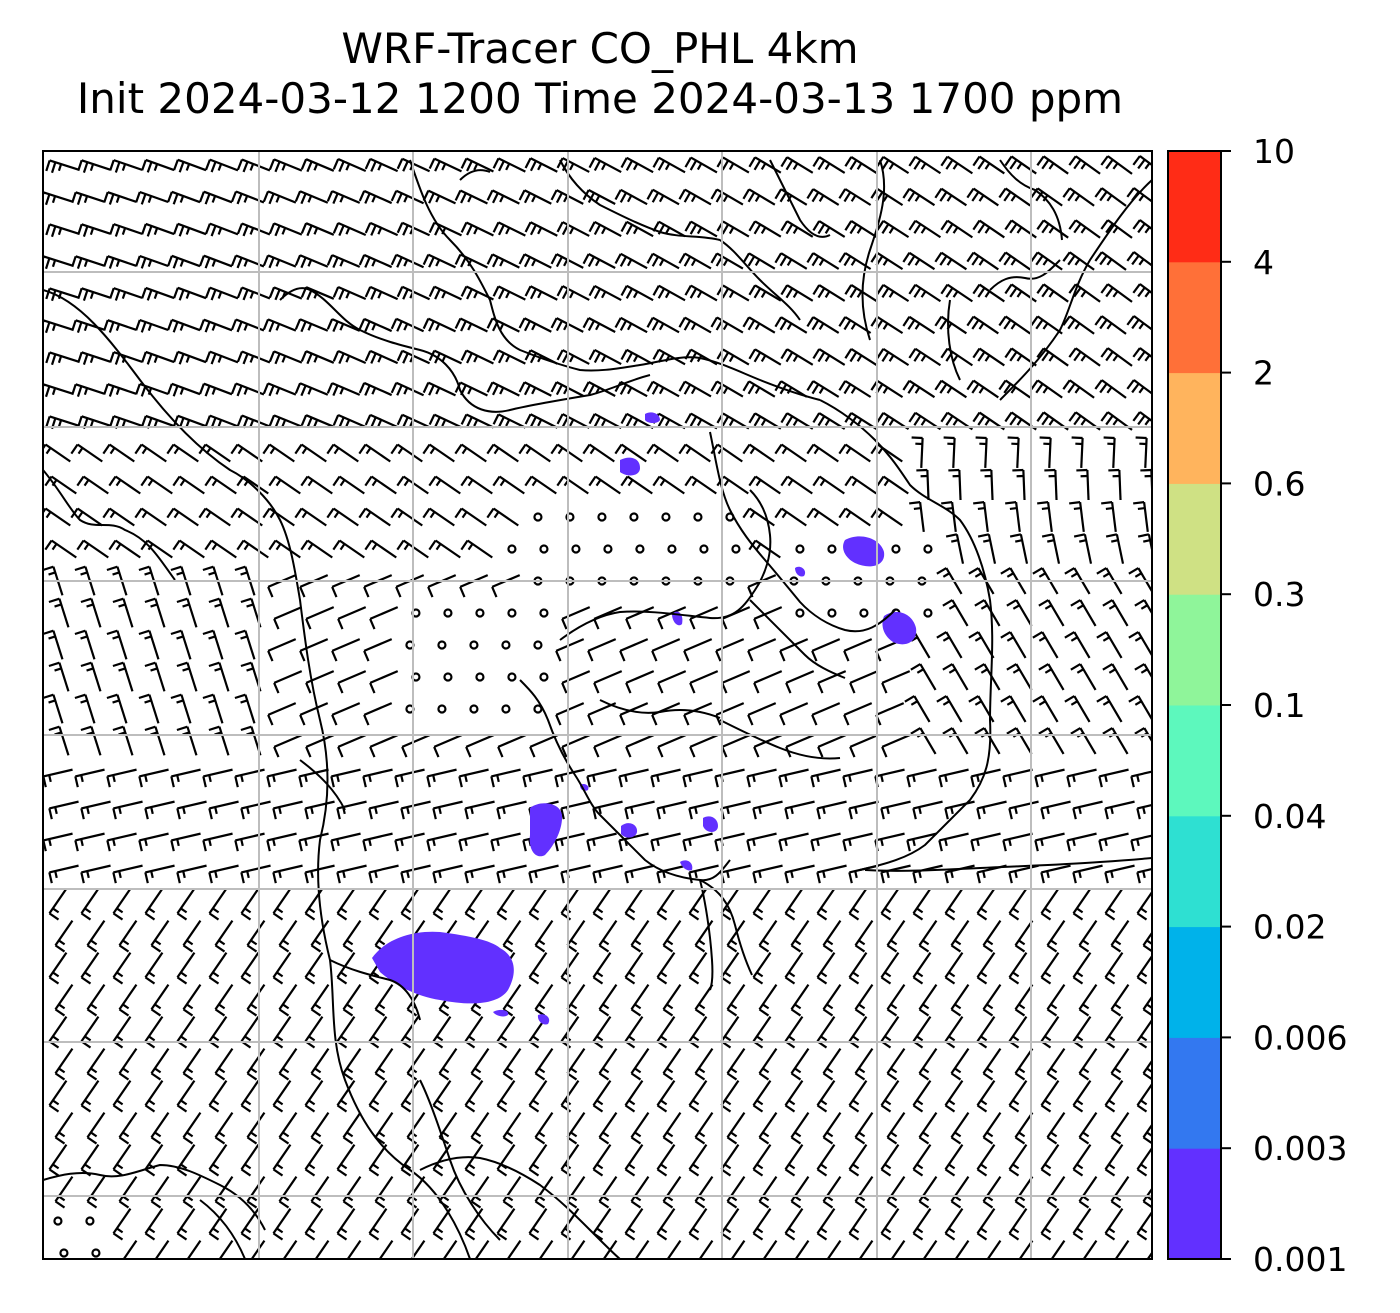 This screenshot has width=1400, height=1313. Describe the element at coordinates (1300, 1259) in the screenshot. I see `colorbar-tick-label: 0.001` at that location.